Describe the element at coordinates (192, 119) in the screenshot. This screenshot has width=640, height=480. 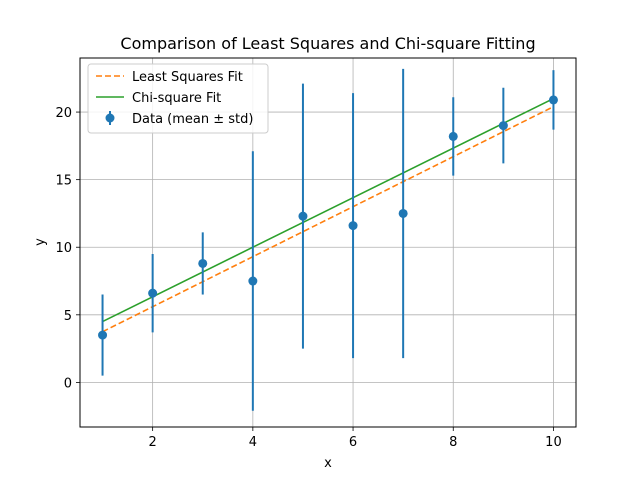
I see `legend-label: Data (mean ± std)` at that location.